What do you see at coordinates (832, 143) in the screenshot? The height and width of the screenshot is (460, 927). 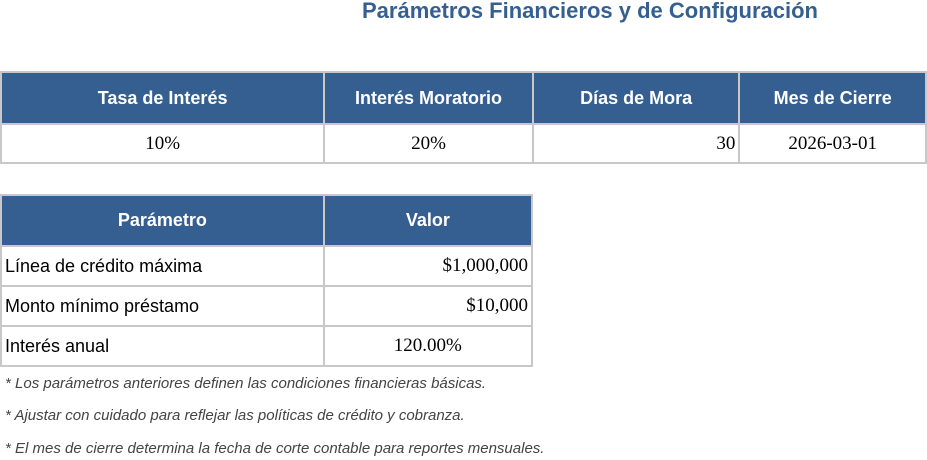 I see `cell: 2026-03-01` at bounding box center [832, 143].